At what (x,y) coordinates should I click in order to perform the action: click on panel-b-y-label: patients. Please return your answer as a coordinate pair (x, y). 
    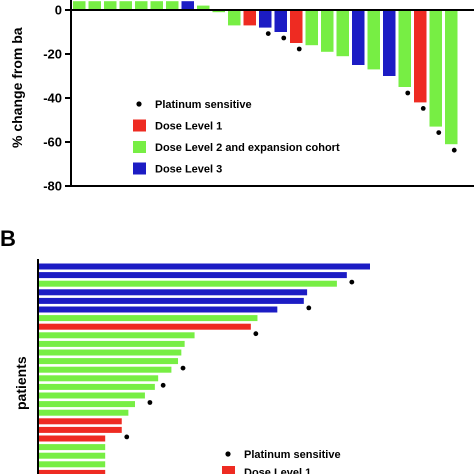
    Looking at the image, I should click on (21, 383).